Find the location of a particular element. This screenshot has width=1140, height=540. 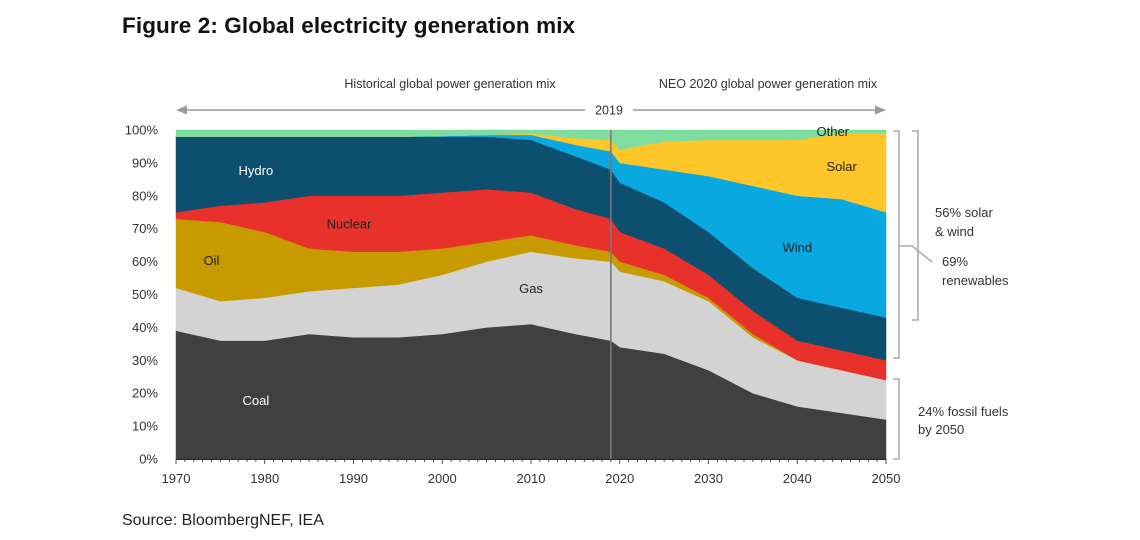

area-other is located at coordinates (531, 139).